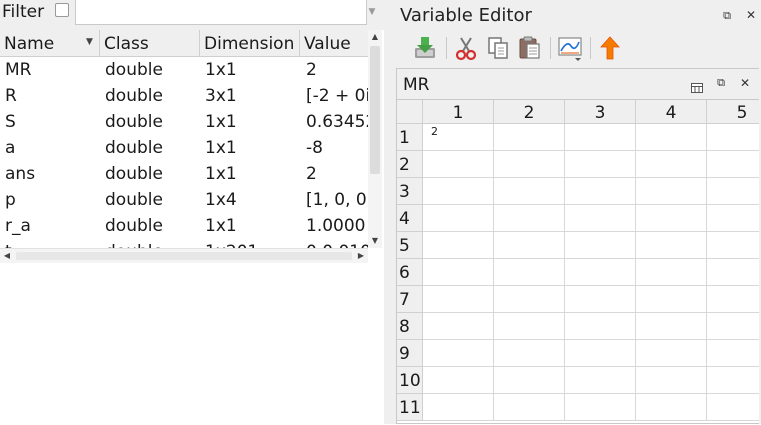  I want to click on corner-cell, so click(410, 112).